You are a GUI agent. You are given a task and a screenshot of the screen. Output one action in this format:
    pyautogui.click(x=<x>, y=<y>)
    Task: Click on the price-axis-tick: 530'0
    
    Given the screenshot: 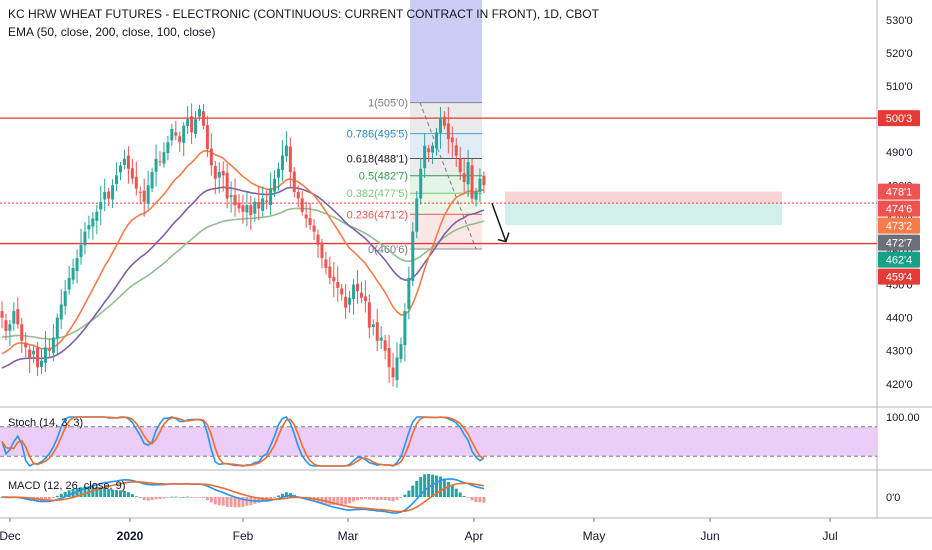 What is the action you would take?
    pyautogui.click(x=899, y=21)
    